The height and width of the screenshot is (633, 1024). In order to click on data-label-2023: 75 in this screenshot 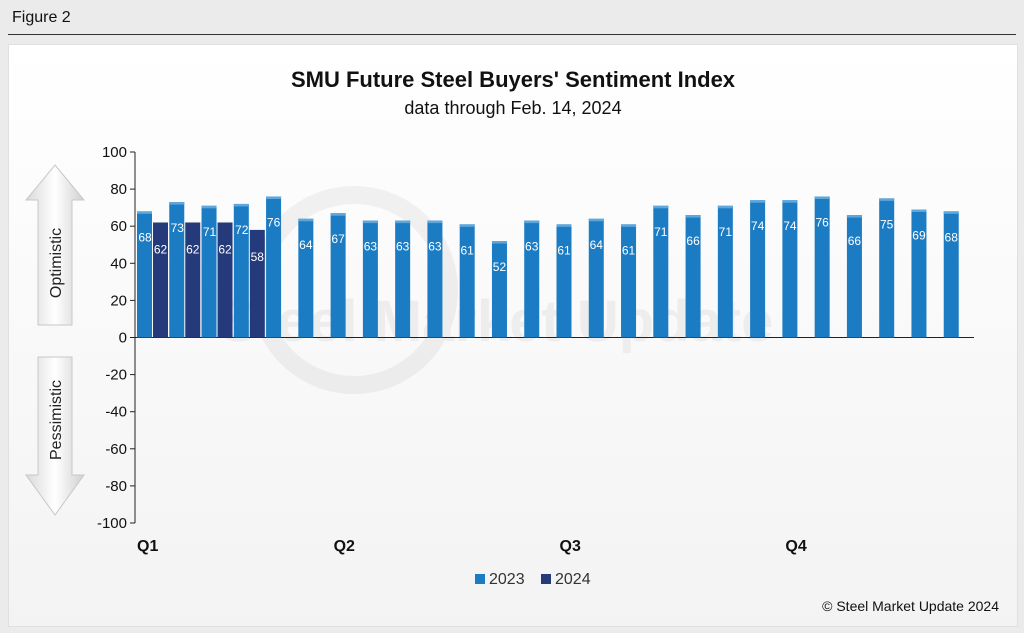, I will do `click(887, 224)`.